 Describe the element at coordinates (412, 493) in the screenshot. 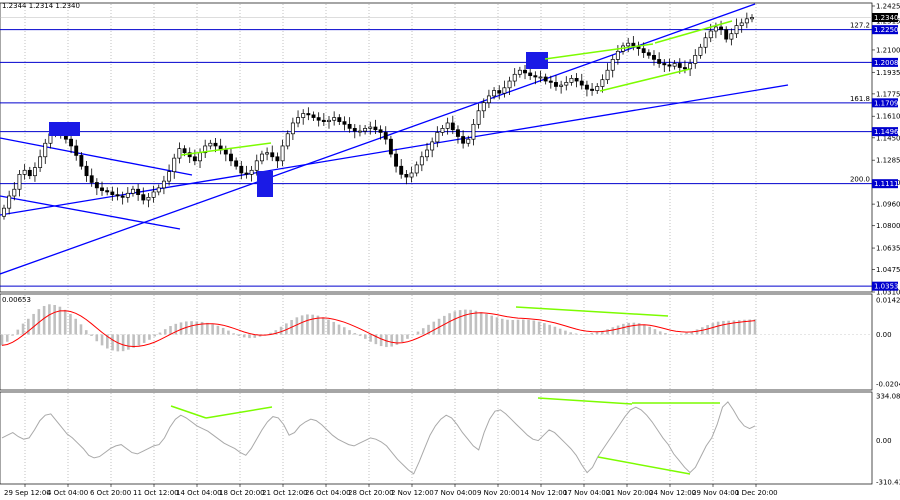

I see `x-axis-label: 2 Nov 12:00` at that location.